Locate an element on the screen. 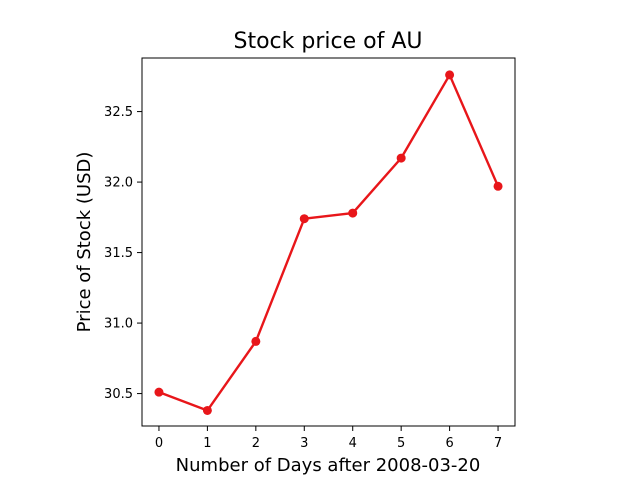 This screenshot has height=480, width=640. y-tick-label: 31.0 is located at coordinates (118, 324).